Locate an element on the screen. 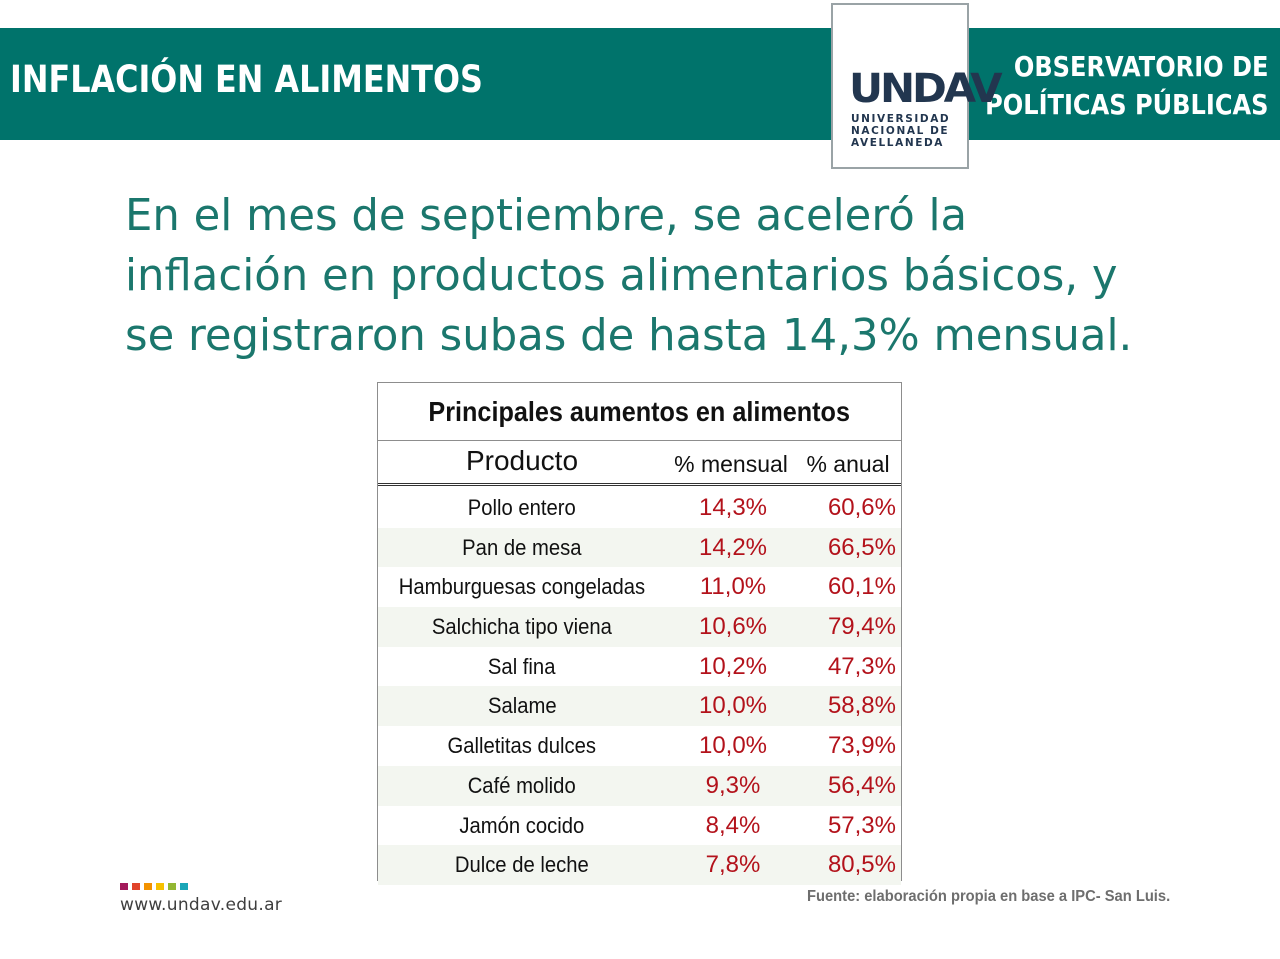 Image resolution: width=1280 pixels, height=959 pixels. table-row: Hamburguesas congeladas 11,0% 60,1% is located at coordinates (639, 587).